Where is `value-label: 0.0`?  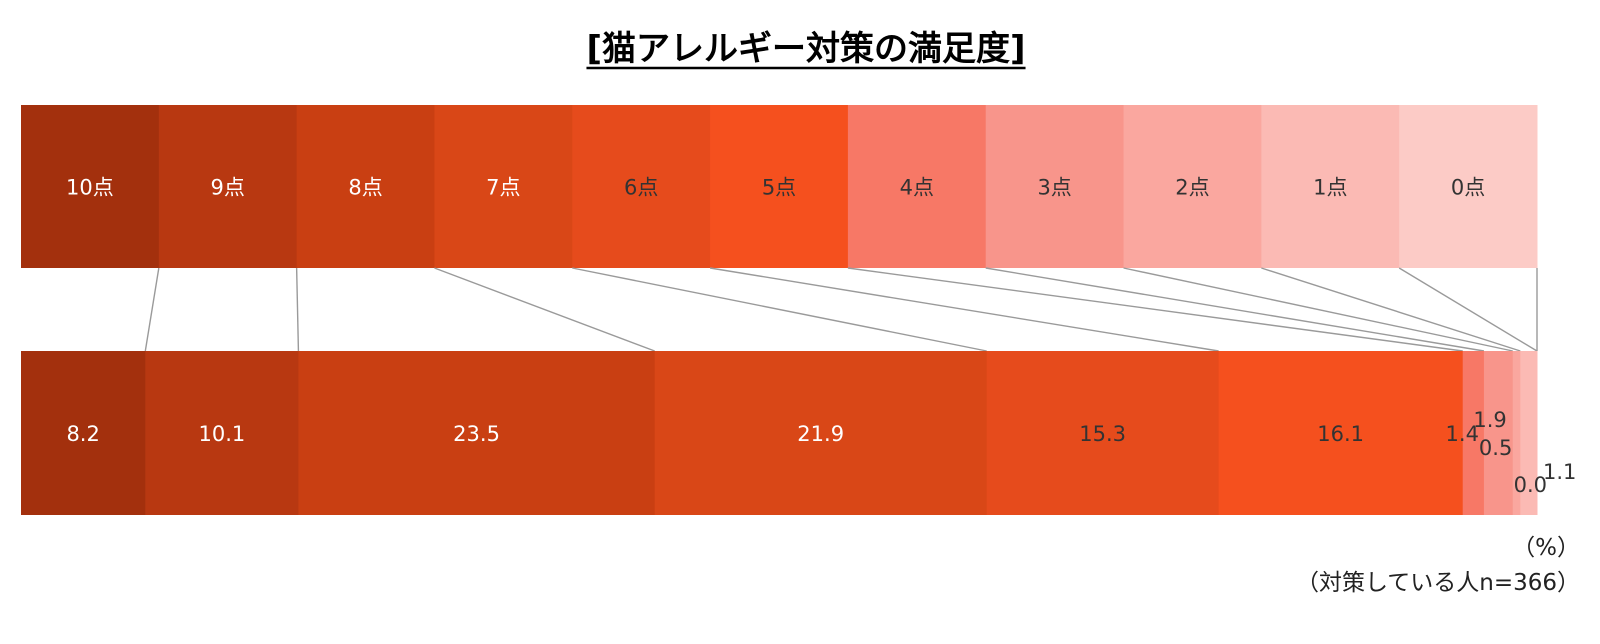 value-label: 0.0 is located at coordinates (1530, 485).